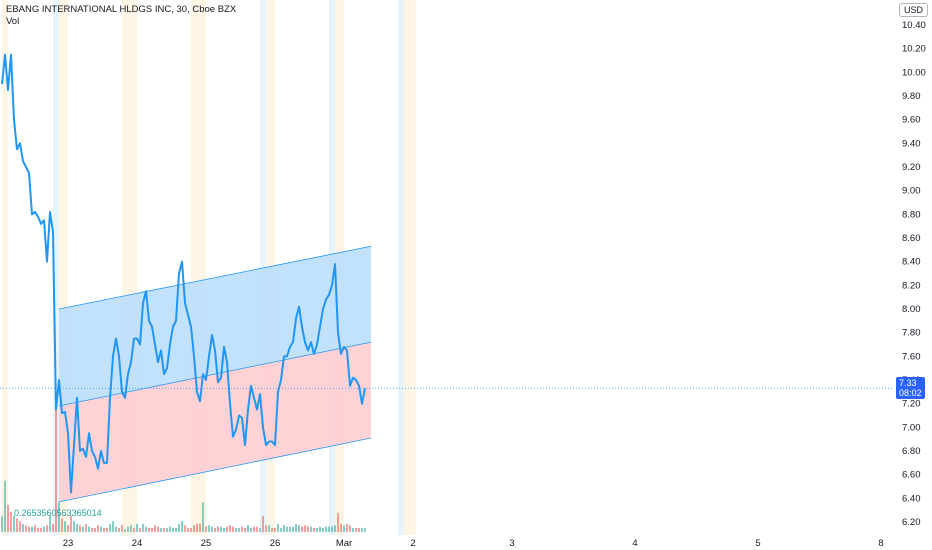 Image resolution: width=932 pixels, height=550 pixels. What do you see at coordinates (911, 96) in the screenshot?
I see `y-tick-label: 9.80` at bounding box center [911, 96].